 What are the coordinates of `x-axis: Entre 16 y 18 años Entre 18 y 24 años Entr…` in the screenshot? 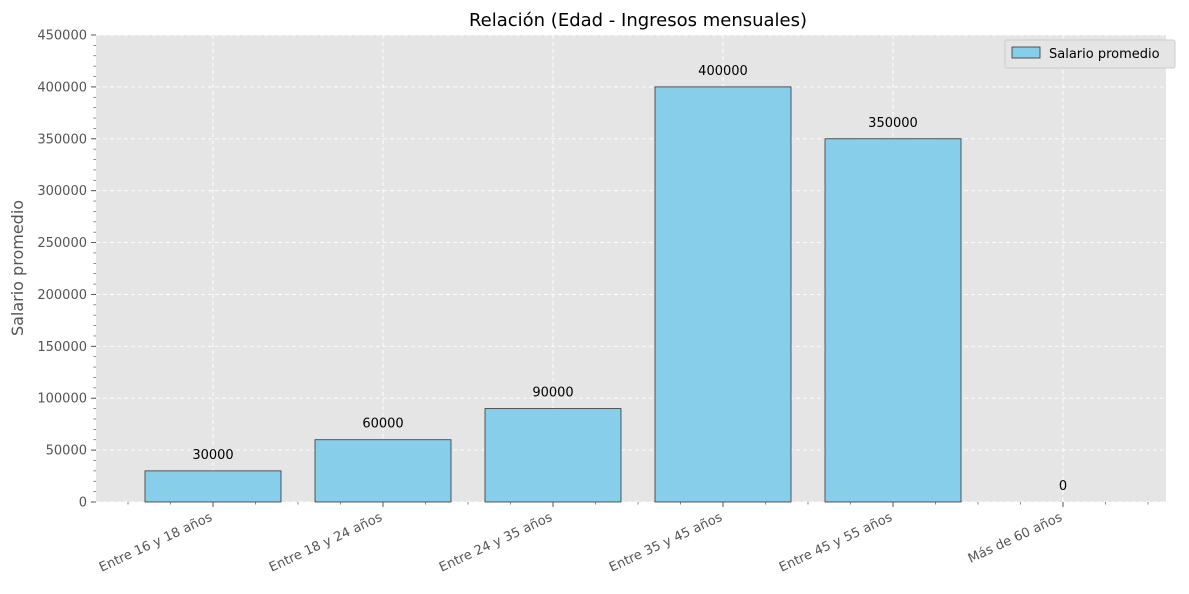 It's located at (623, 539).